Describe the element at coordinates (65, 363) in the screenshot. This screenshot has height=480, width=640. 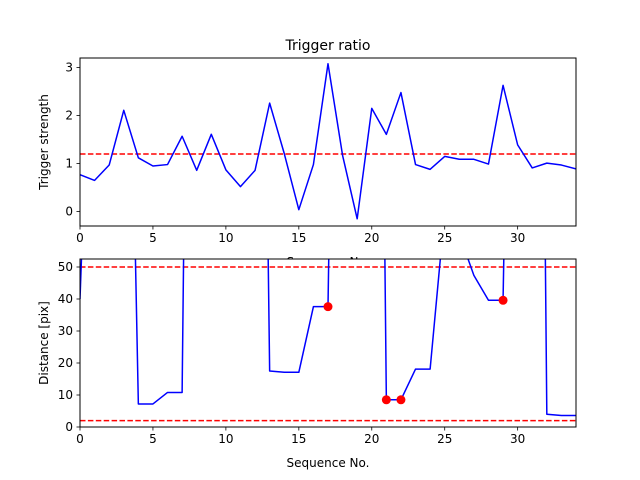
I see `y-tick-label: 20` at that location.